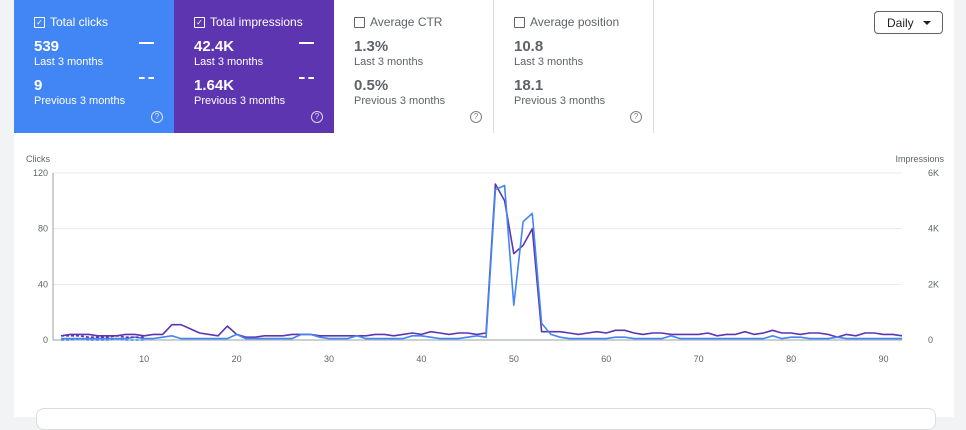 The width and height of the screenshot is (966, 430). What do you see at coordinates (38, 159) in the screenshot?
I see `left-axis-title: Clicks` at bounding box center [38, 159].